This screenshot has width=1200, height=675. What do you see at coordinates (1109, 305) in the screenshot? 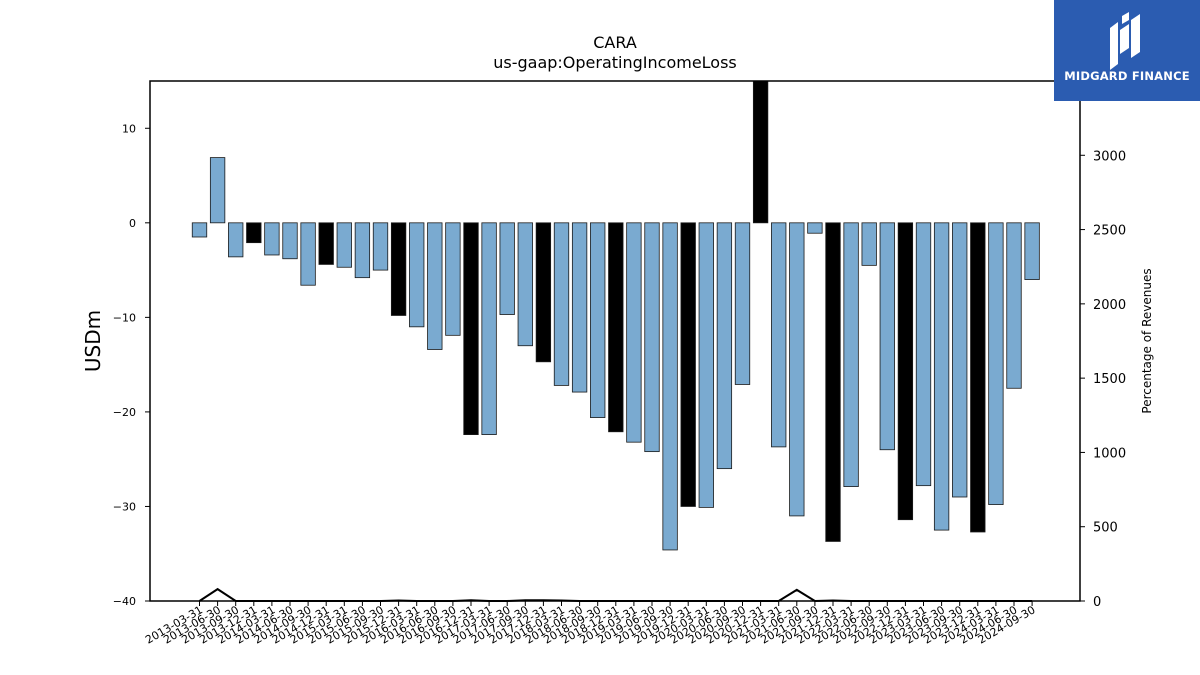
I see `y2-tick-label: 2000` at bounding box center [1109, 305].